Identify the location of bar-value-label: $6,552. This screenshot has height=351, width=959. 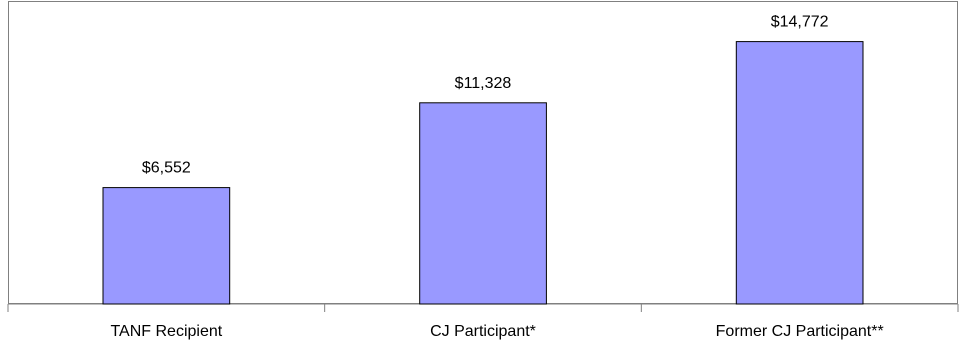
(166, 168).